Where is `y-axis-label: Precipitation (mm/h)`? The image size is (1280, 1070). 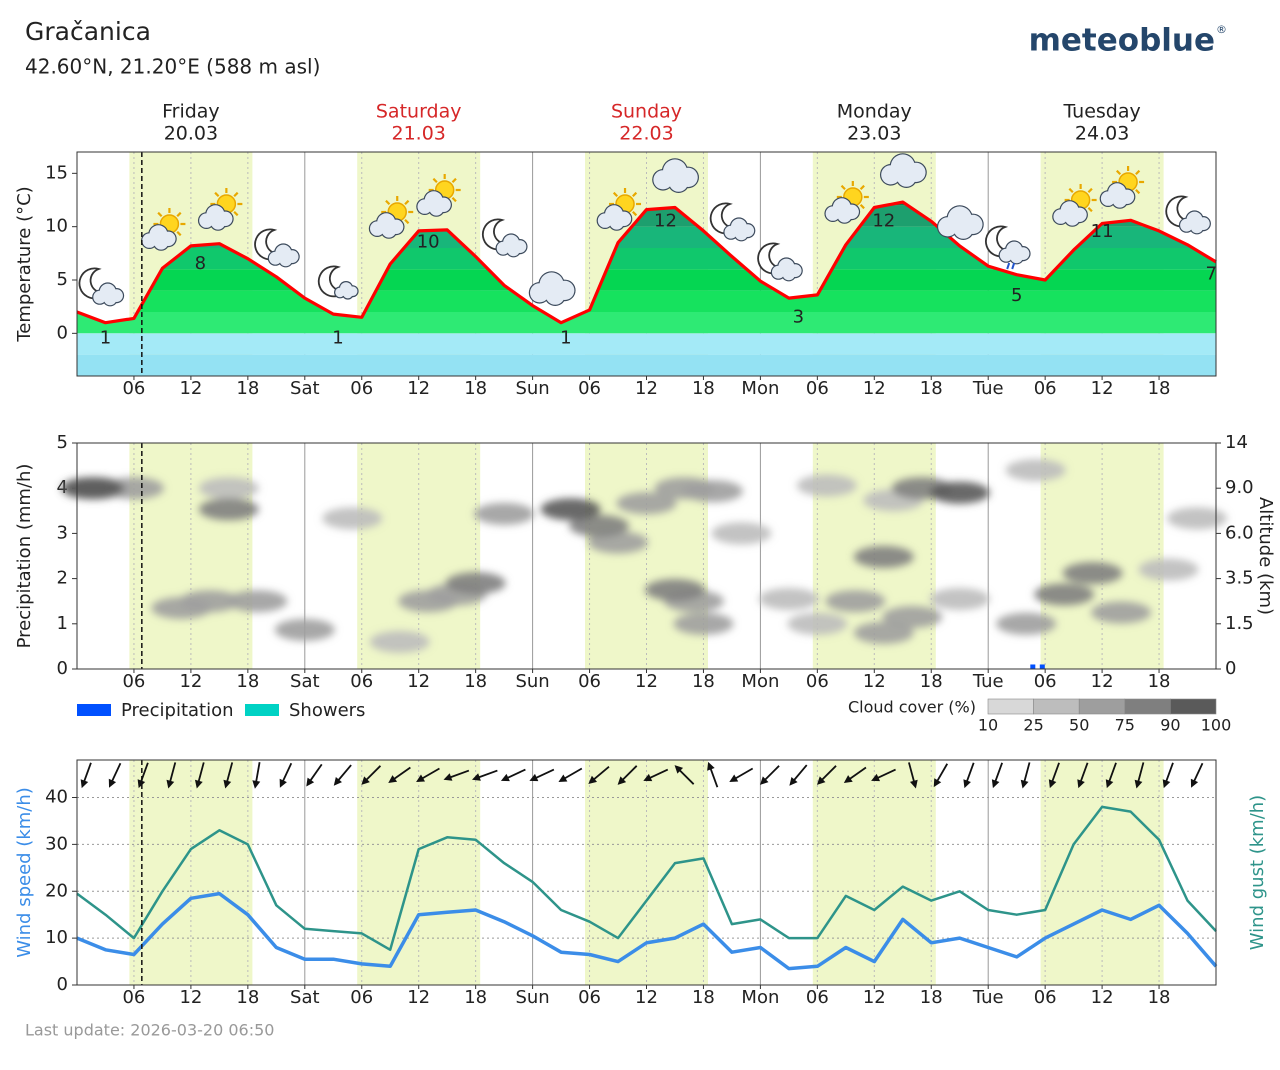
y-axis-label: Precipitation (mm/h) is located at coordinates (24, 556).